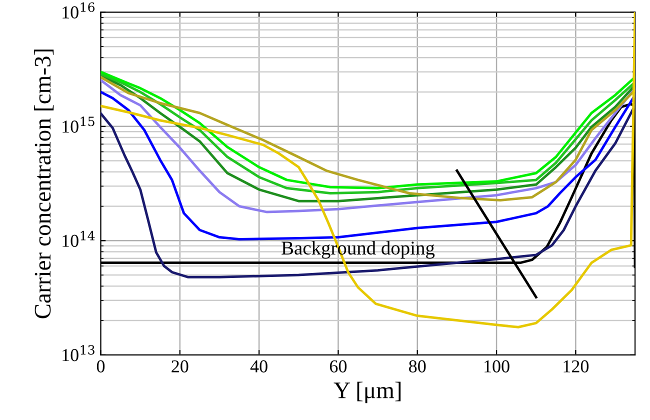 The height and width of the screenshot is (420, 650). What do you see at coordinates (78, 238) in the screenshot?
I see `y-tick-label: 10$^{14}$` at bounding box center [78, 238].